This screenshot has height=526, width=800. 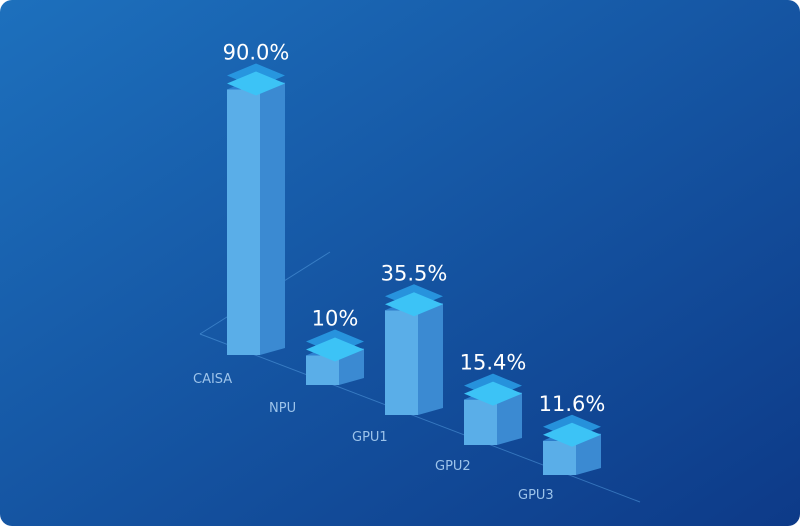 What do you see at coordinates (256, 53) in the screenshot?
I see `value-label: 90.0%` at bounding box center [256, 53].